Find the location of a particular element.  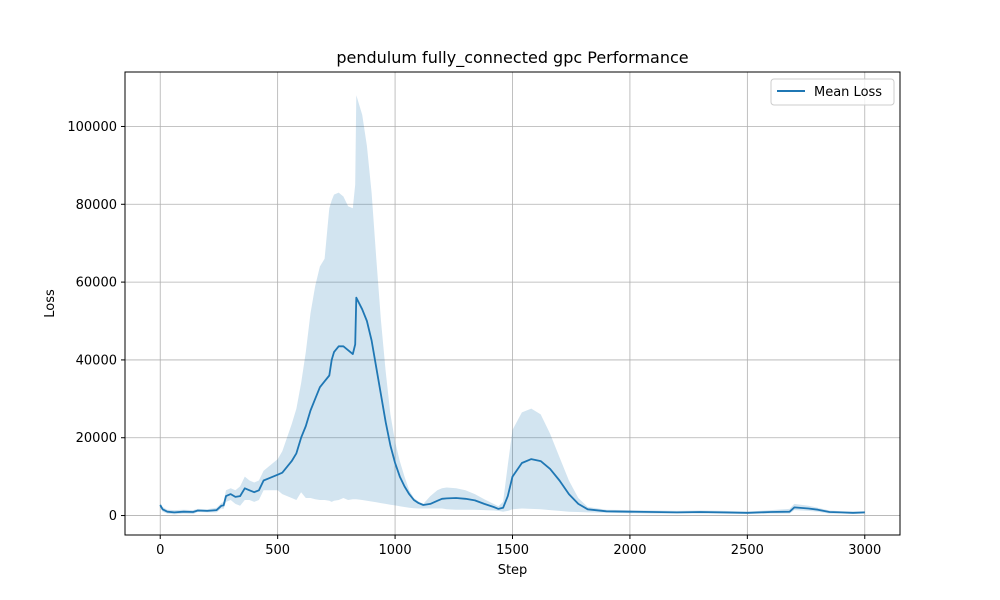

legend: Mean Loss is located at coordinates (832, 92).